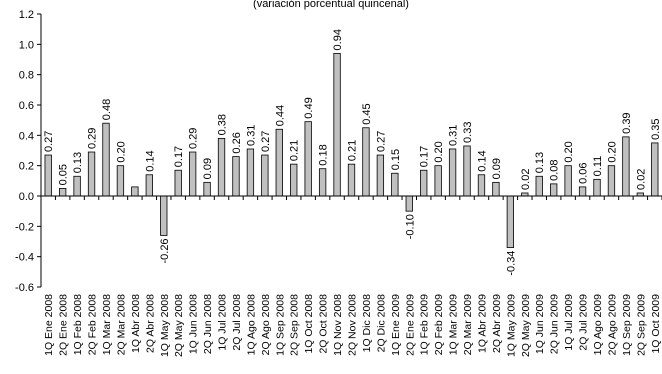 This screenshot has width=662, height=374. Describe the element at coordinates (526, 325) in the screenshot. I see `x-tick-label: 2Q May 2009` at that location.